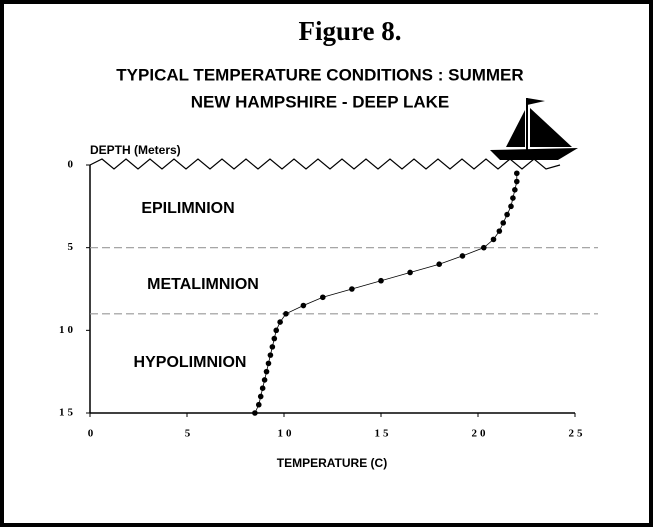 The width and height of the screenshot is (653, 529). Describe the element at coordinates (135, 150) in the screenshot. I see `y-axis-label: DEPTH (Meters)` at that location.